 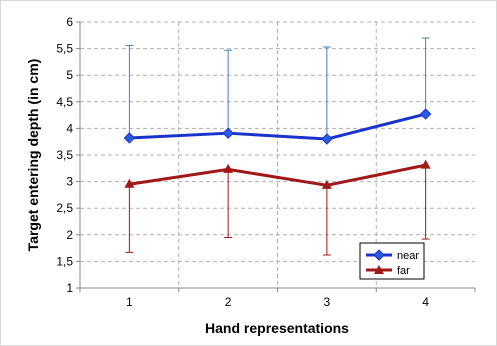 What do you see at coordinates (425, 302) in the screenshot?
I see `x-tick-label: 4` at bounding box center [425, 302].